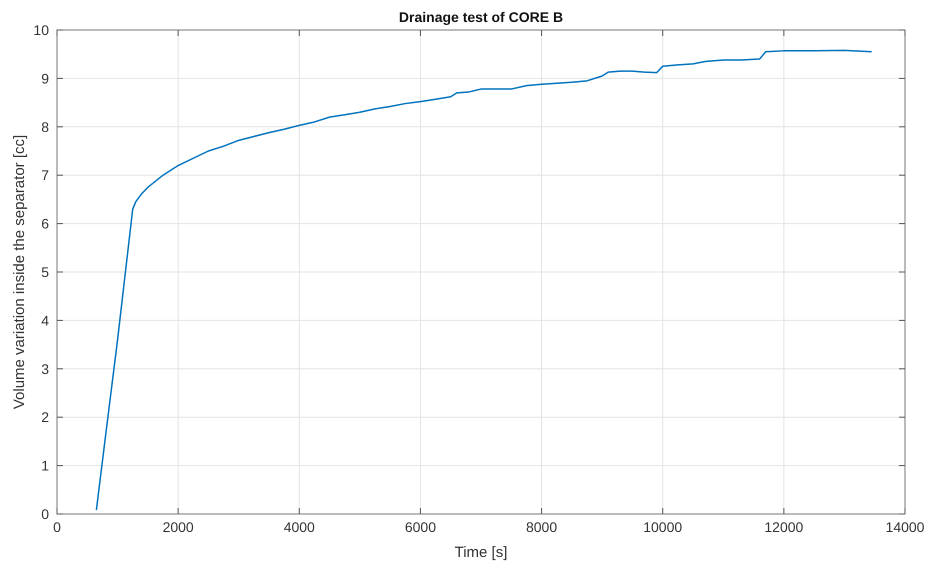 This screenshot has height=565, width=928. Describe the element at coordinates (19, 272) in the screenshot. I see `y-axis-title: Volume variation inside the separator [cc]` at that location.